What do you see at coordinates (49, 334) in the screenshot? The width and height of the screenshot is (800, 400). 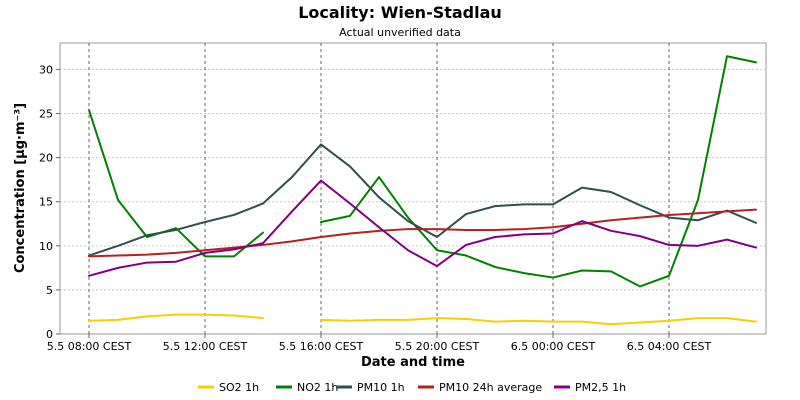 I see `y-tick-label: 0` at bounding box center [49, 334].